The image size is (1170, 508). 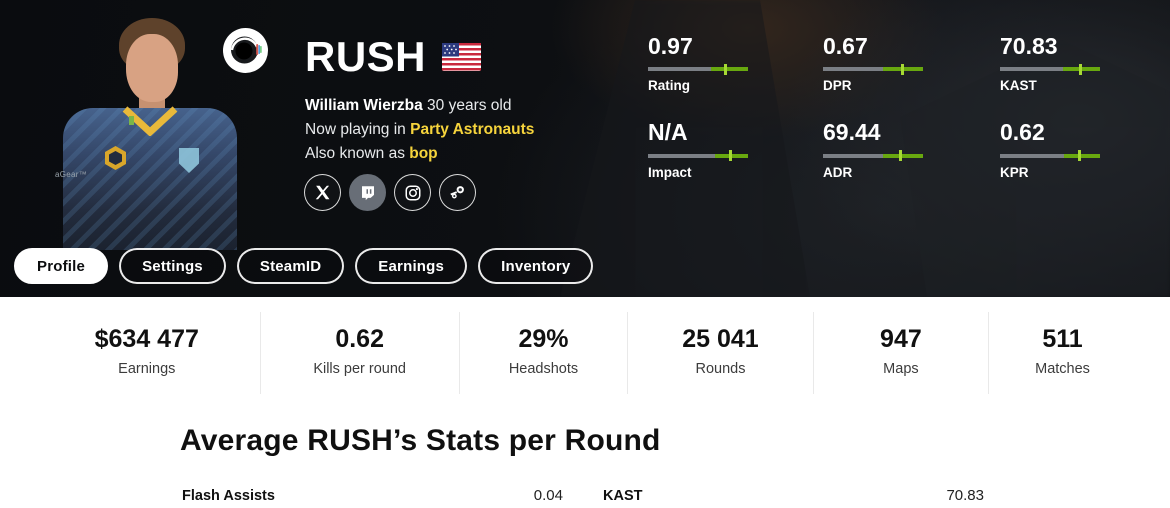 What do you see at coordinates (131, 120) in the screenshot?
I see `sponsor-logo` at bounding box center [131, 120].